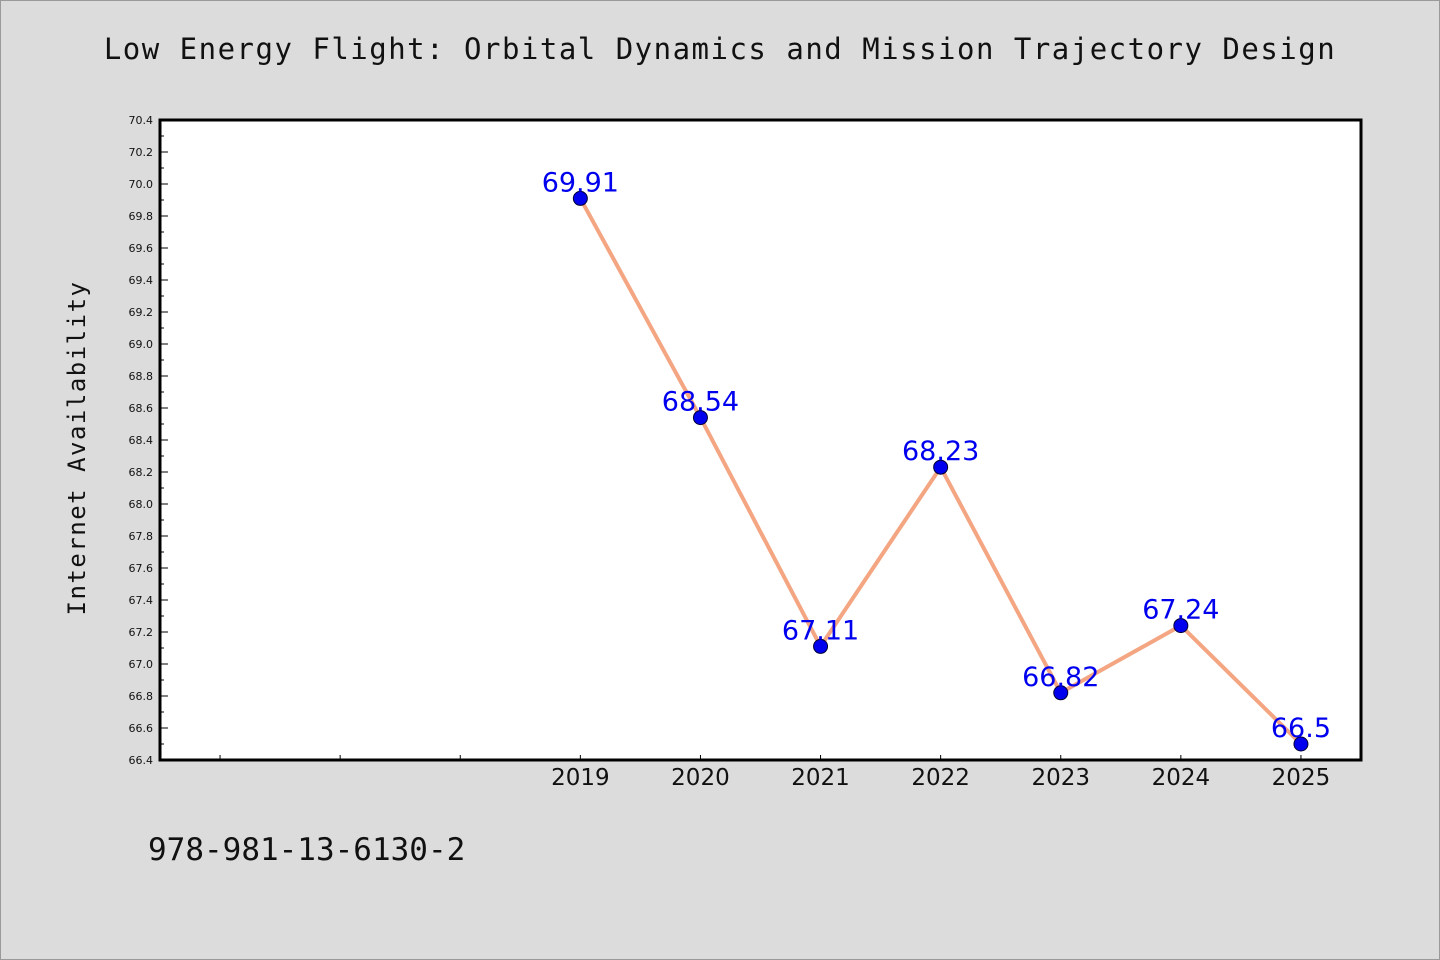 The width and height of the screenshot is (1440, 960). What do you see at coordinates (141, 408) in the screenshot?
I see `y-tick-label: 68.6` at bounding box center [141, 408].